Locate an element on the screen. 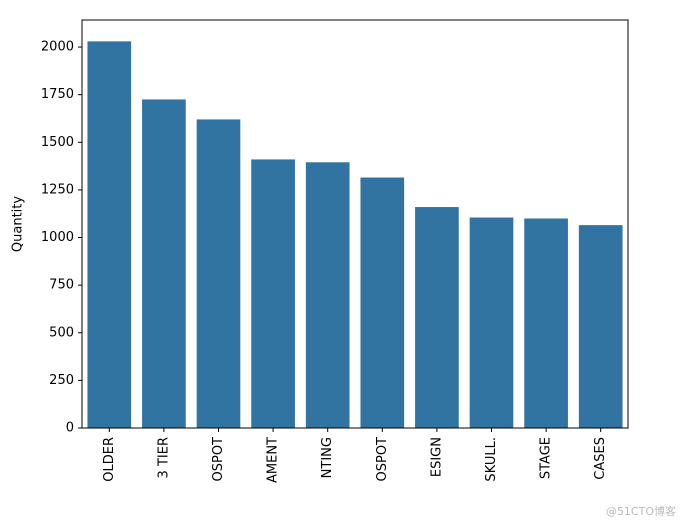 The image size is (681, 529). y-tick-label: 2000 is located at coordinates (57, 47).